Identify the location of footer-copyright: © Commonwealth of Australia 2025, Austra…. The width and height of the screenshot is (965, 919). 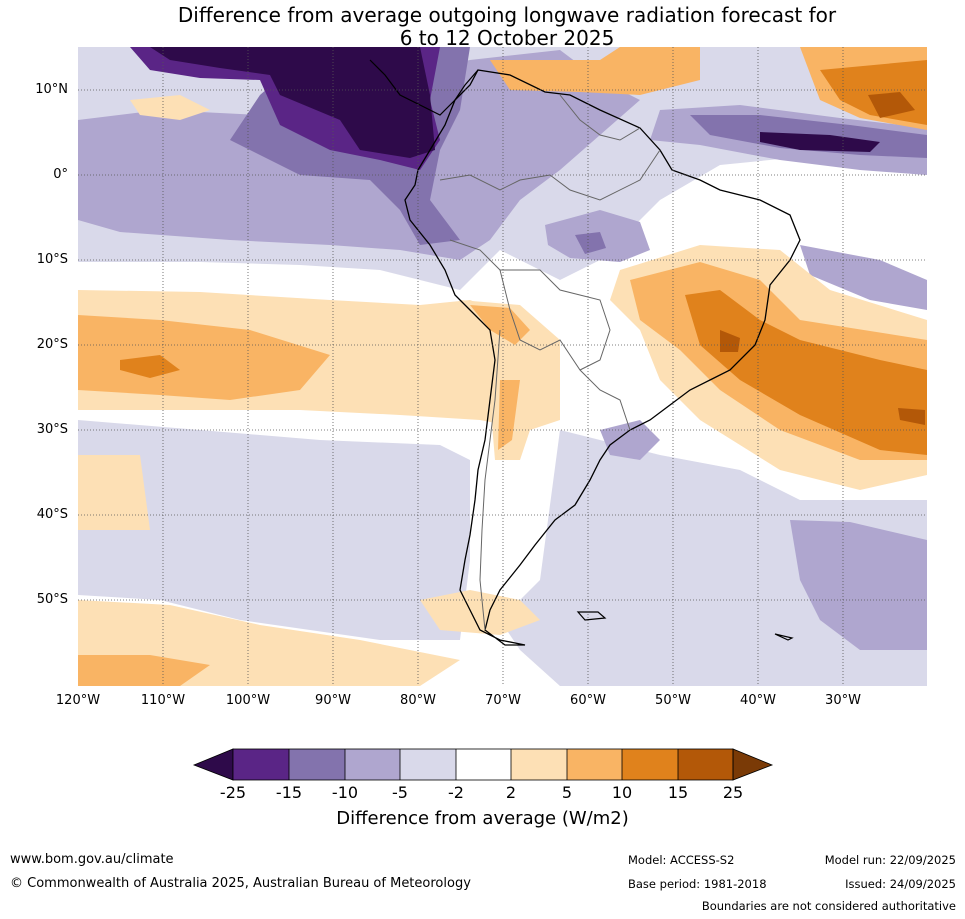
(240, 883).